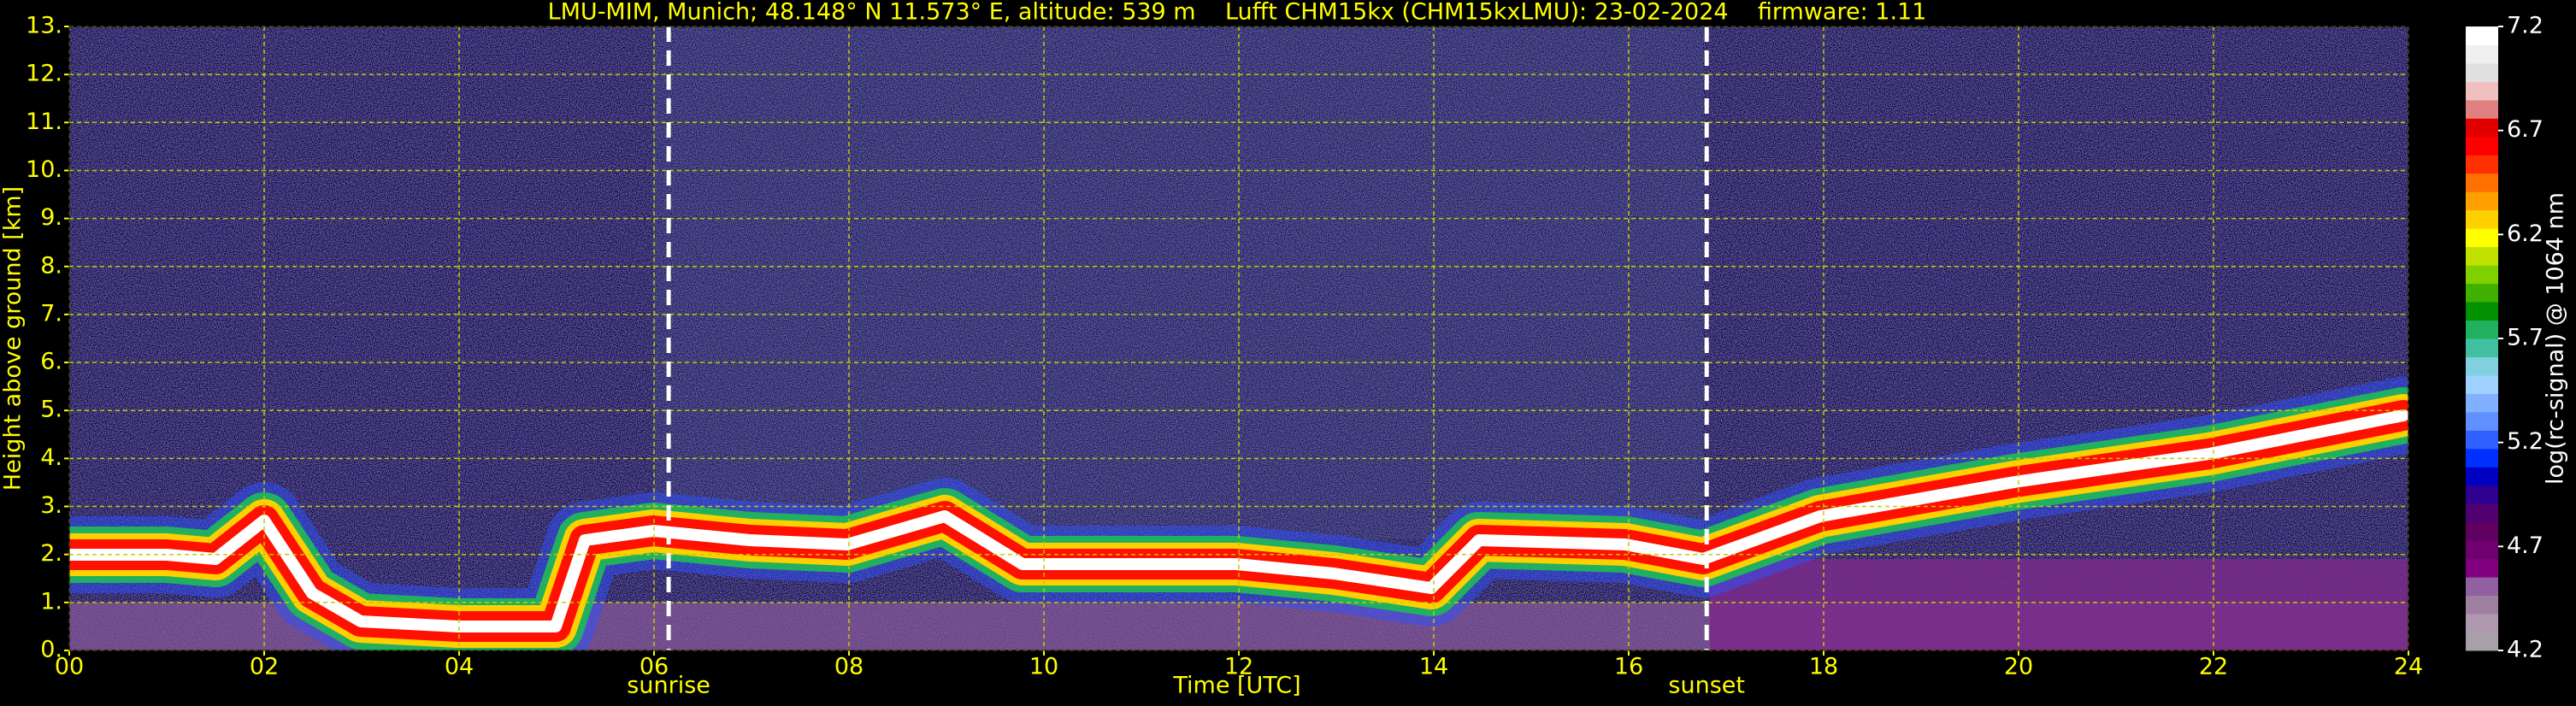  Describe the element at coordinates (51, 505) in the screenshot. I see `y-tick-label: 3.` at that location.